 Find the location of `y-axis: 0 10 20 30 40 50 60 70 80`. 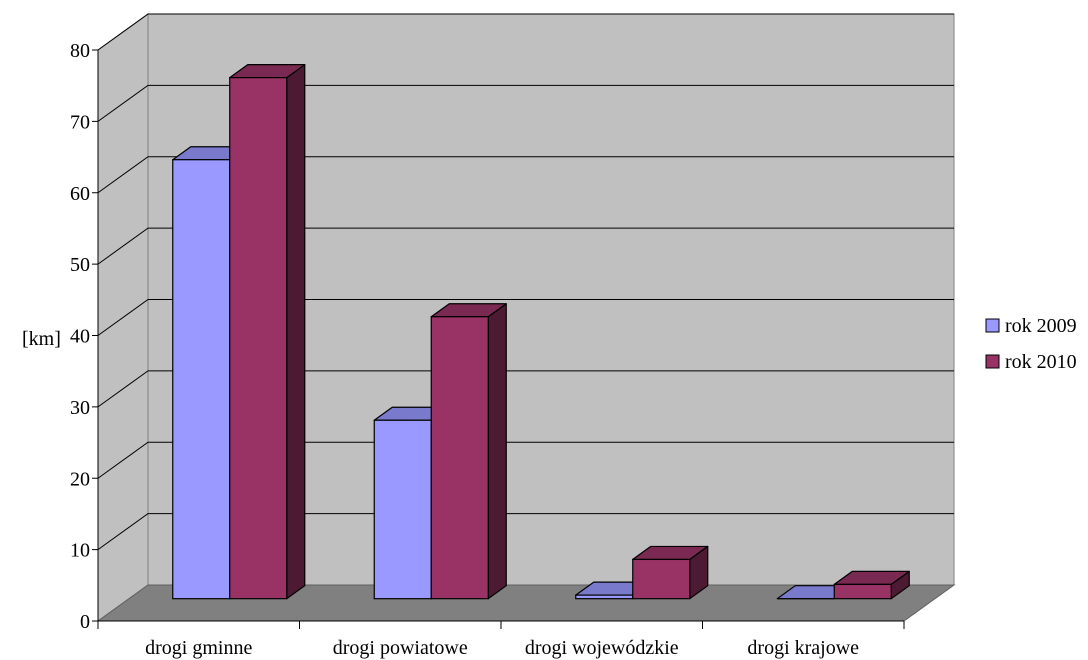

y-axis: 0 10 20 30 40 50 60 70 80 is located at coordinates (84, 336).